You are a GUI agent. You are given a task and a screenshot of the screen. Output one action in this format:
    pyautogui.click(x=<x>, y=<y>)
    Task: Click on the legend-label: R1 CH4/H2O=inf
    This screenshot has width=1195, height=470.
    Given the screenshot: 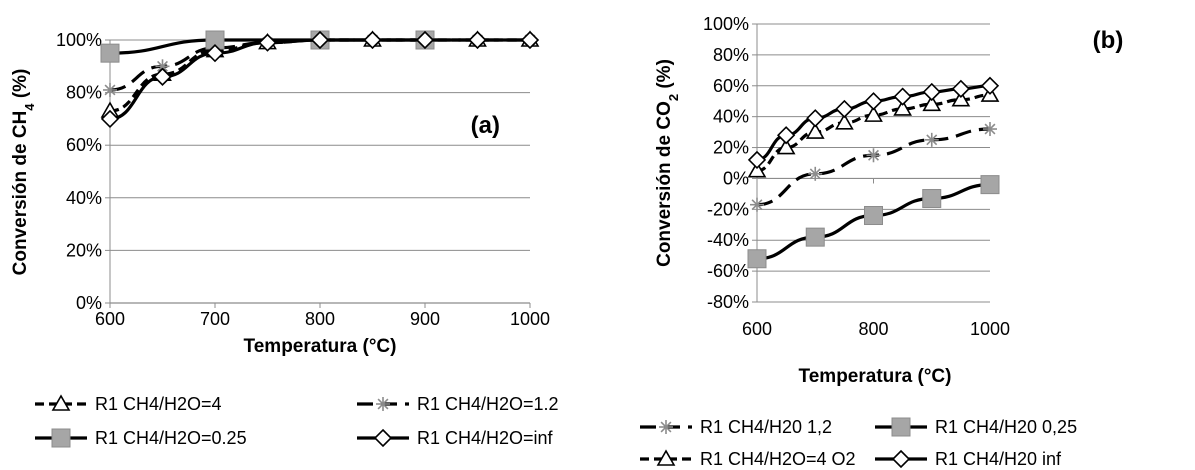 What is the action you would take?
    pyautogui.click(x=485, y=438)
    